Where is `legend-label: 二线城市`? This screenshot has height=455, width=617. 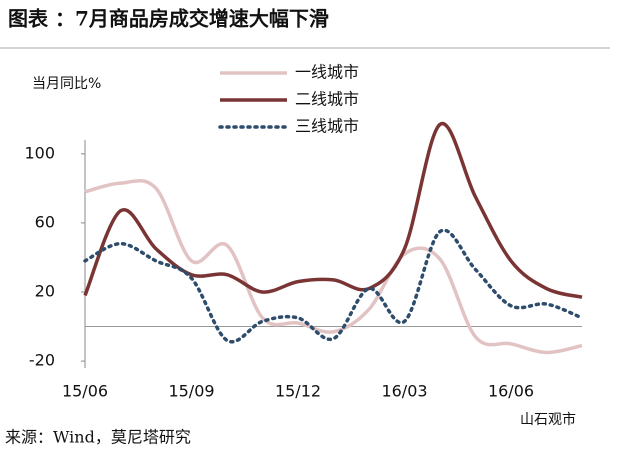
legend-label: 二线城市 is located at coordinates (327, 99).